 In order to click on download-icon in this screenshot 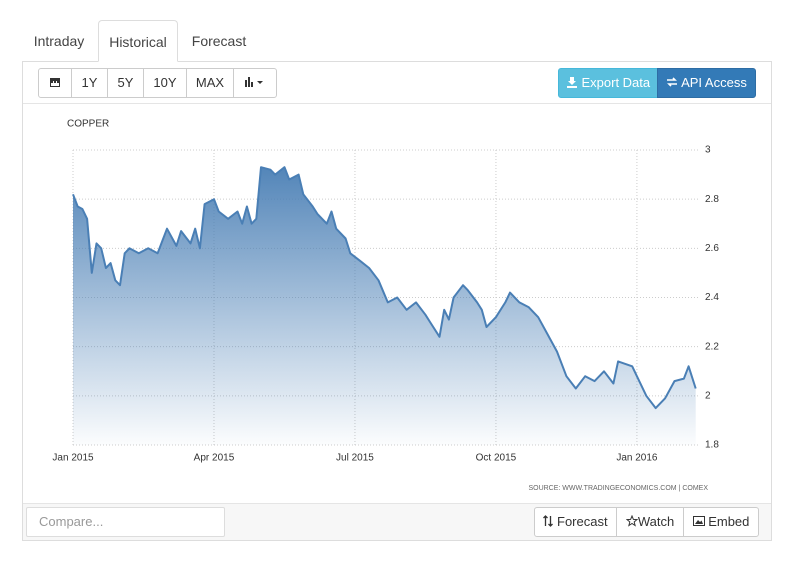, I will do `click(571, 82)`.